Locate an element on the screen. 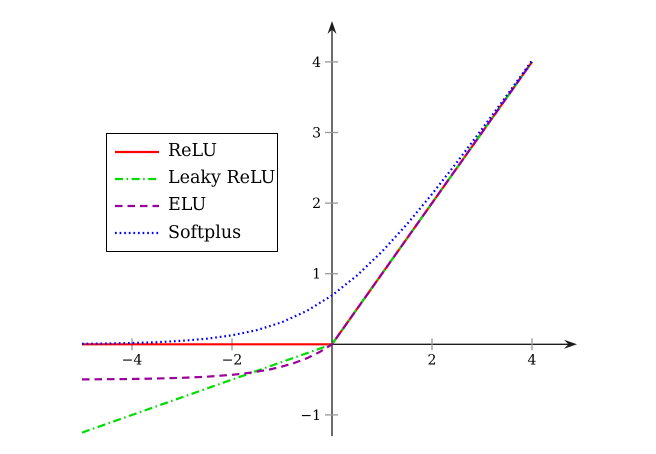  legend-box: ReLU Leaky ReLU ELU Softplus is located at coordinates (192, 192).